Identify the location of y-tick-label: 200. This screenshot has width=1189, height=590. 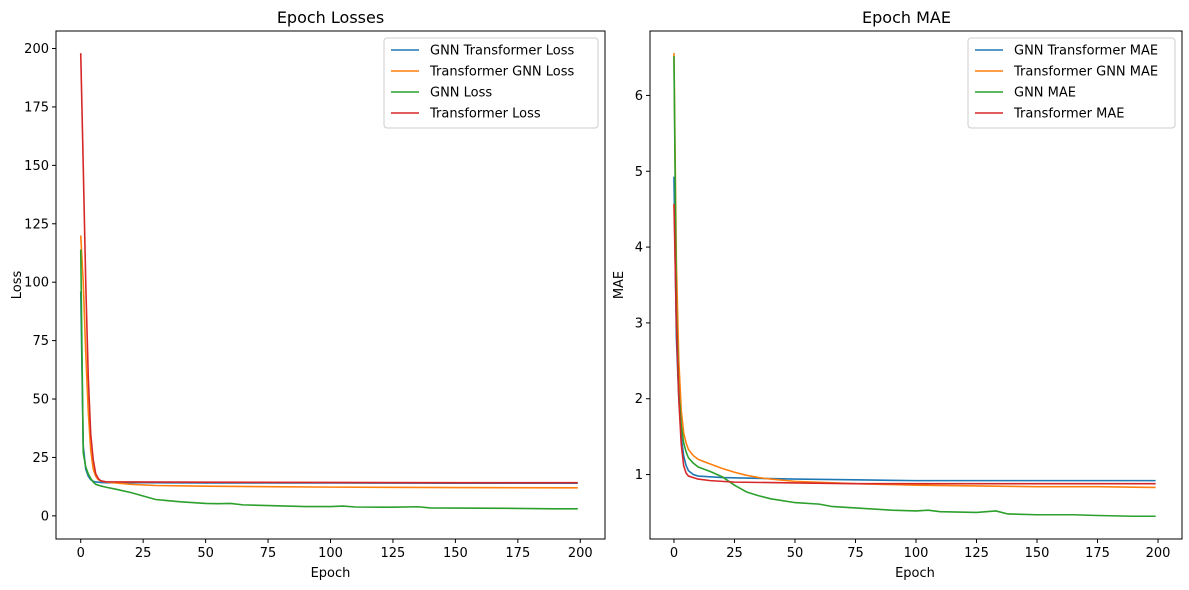
(36, 49).